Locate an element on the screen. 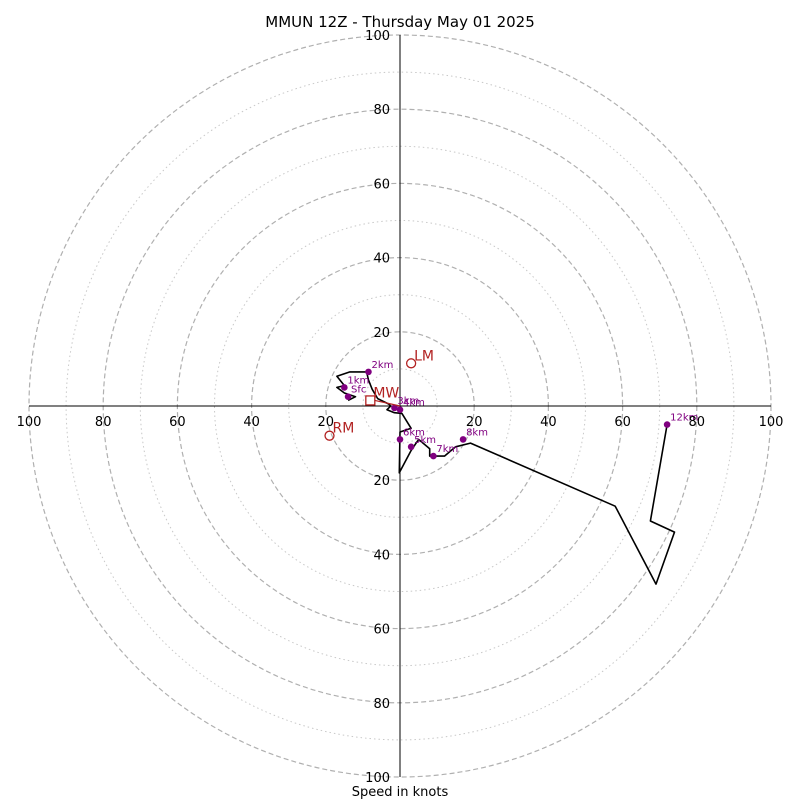  storm-motion-marker-RM is located at coordinates (329, 435).